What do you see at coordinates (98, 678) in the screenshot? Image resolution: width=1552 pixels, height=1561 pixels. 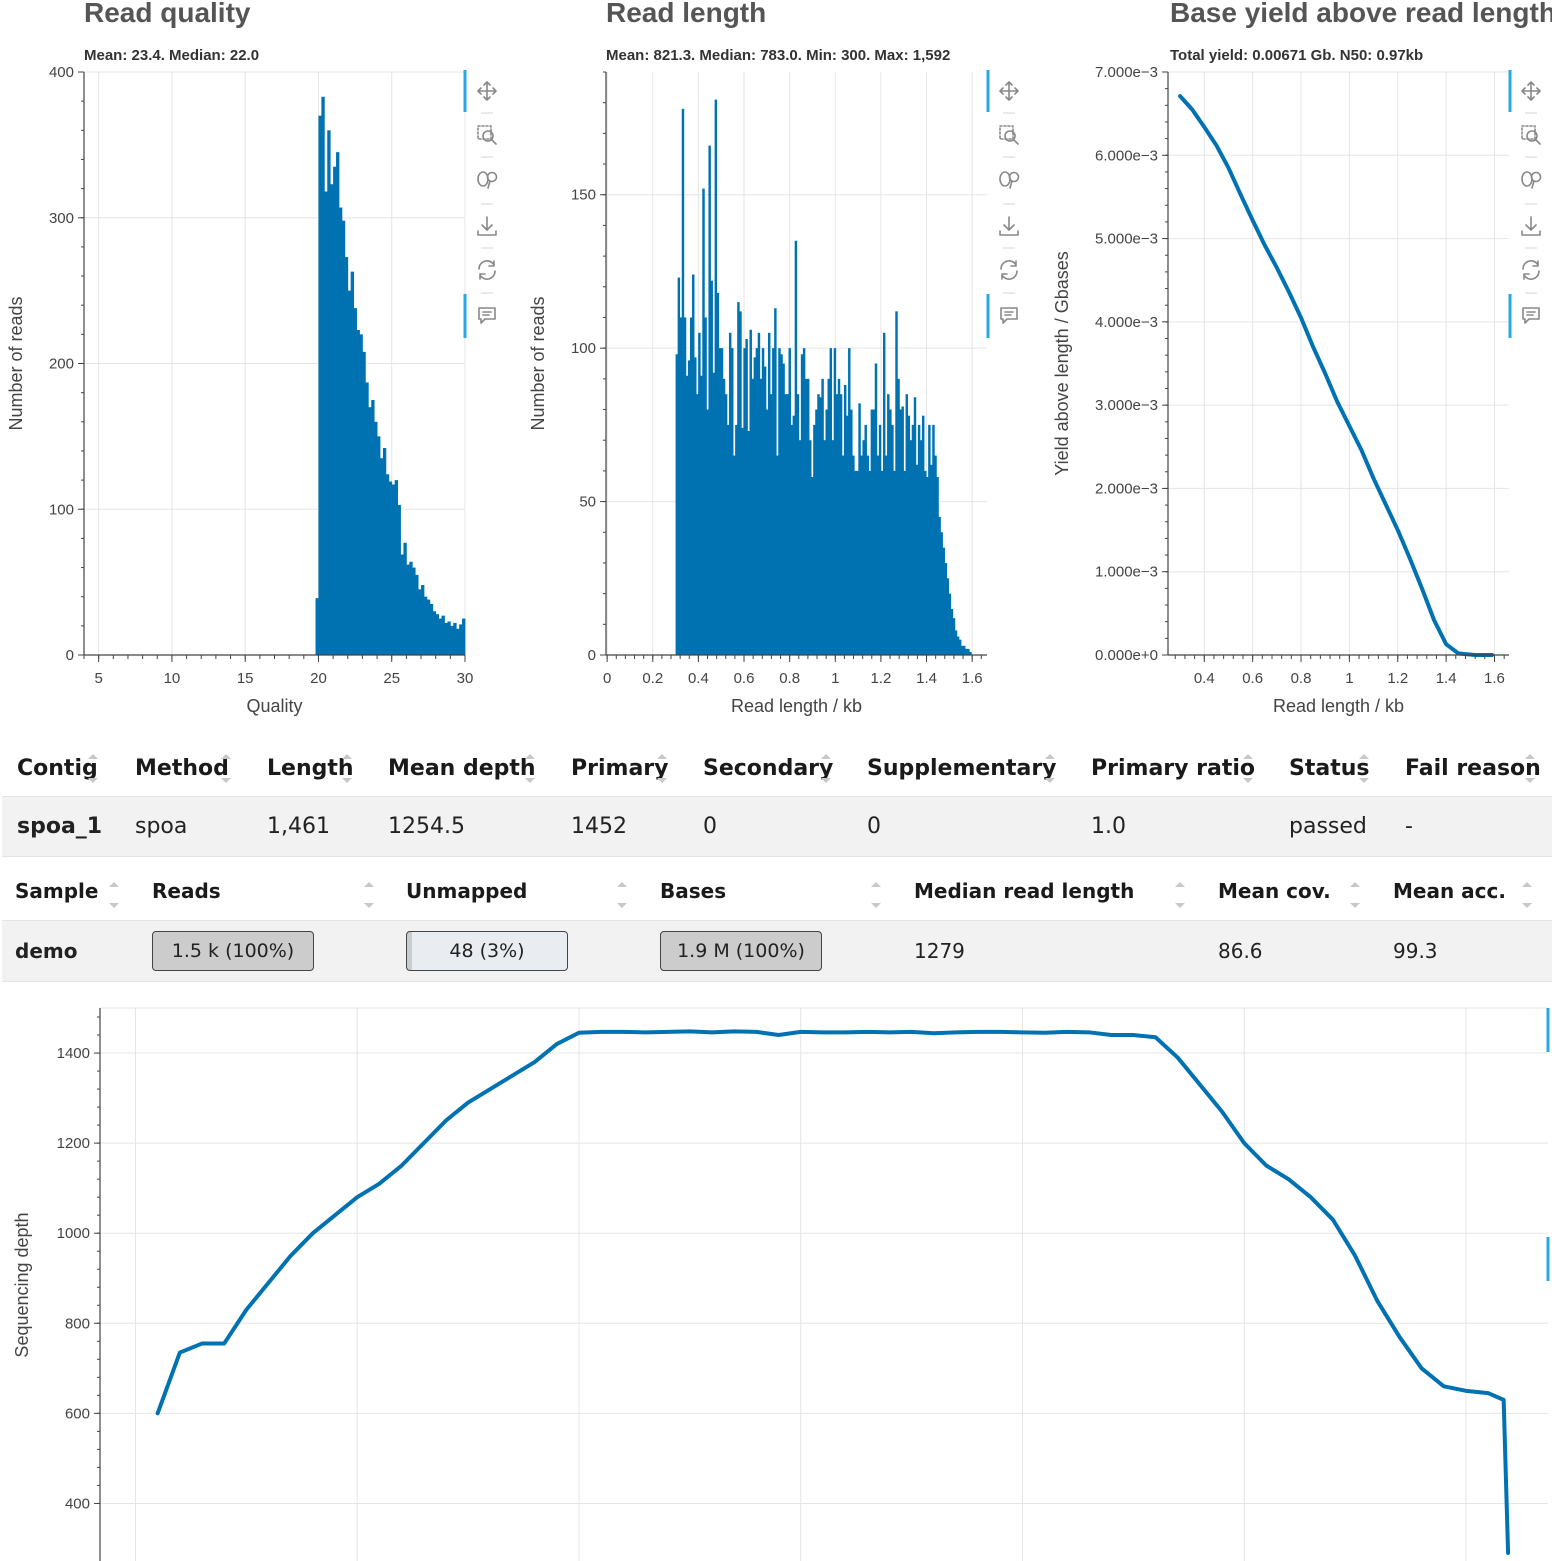 I see `x-tick-label: 5` at bounding box center [98, 678].